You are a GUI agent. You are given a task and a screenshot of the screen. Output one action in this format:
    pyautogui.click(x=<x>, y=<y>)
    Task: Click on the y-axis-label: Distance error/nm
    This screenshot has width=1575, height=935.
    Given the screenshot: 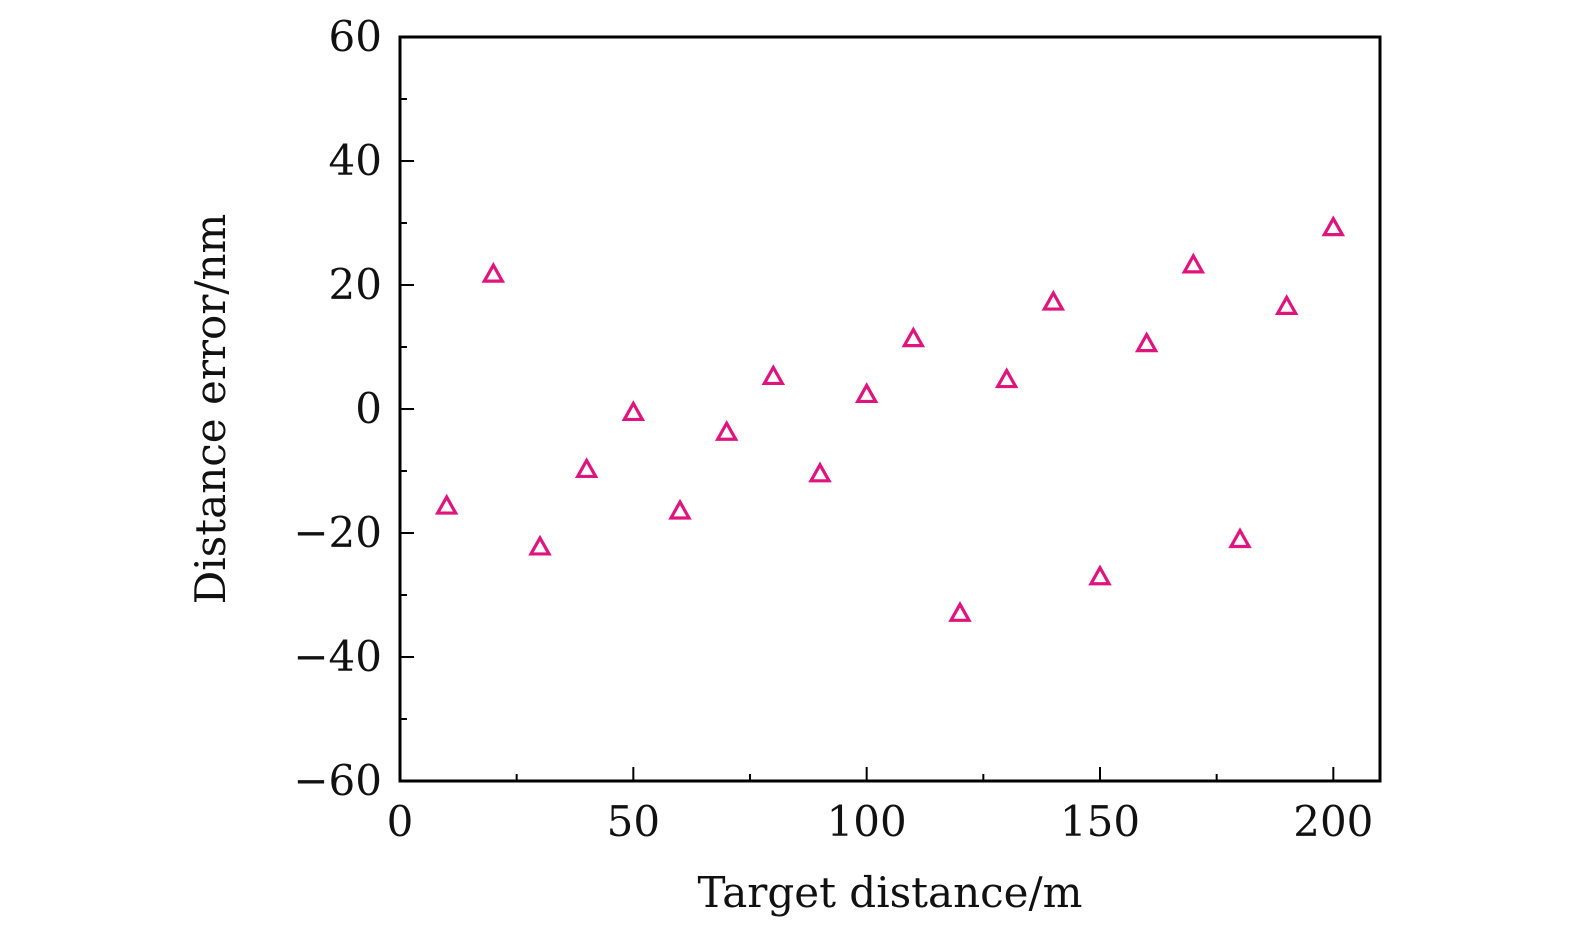 What is the action you would take?
    pyautogui.click(x=210, y=409)
    